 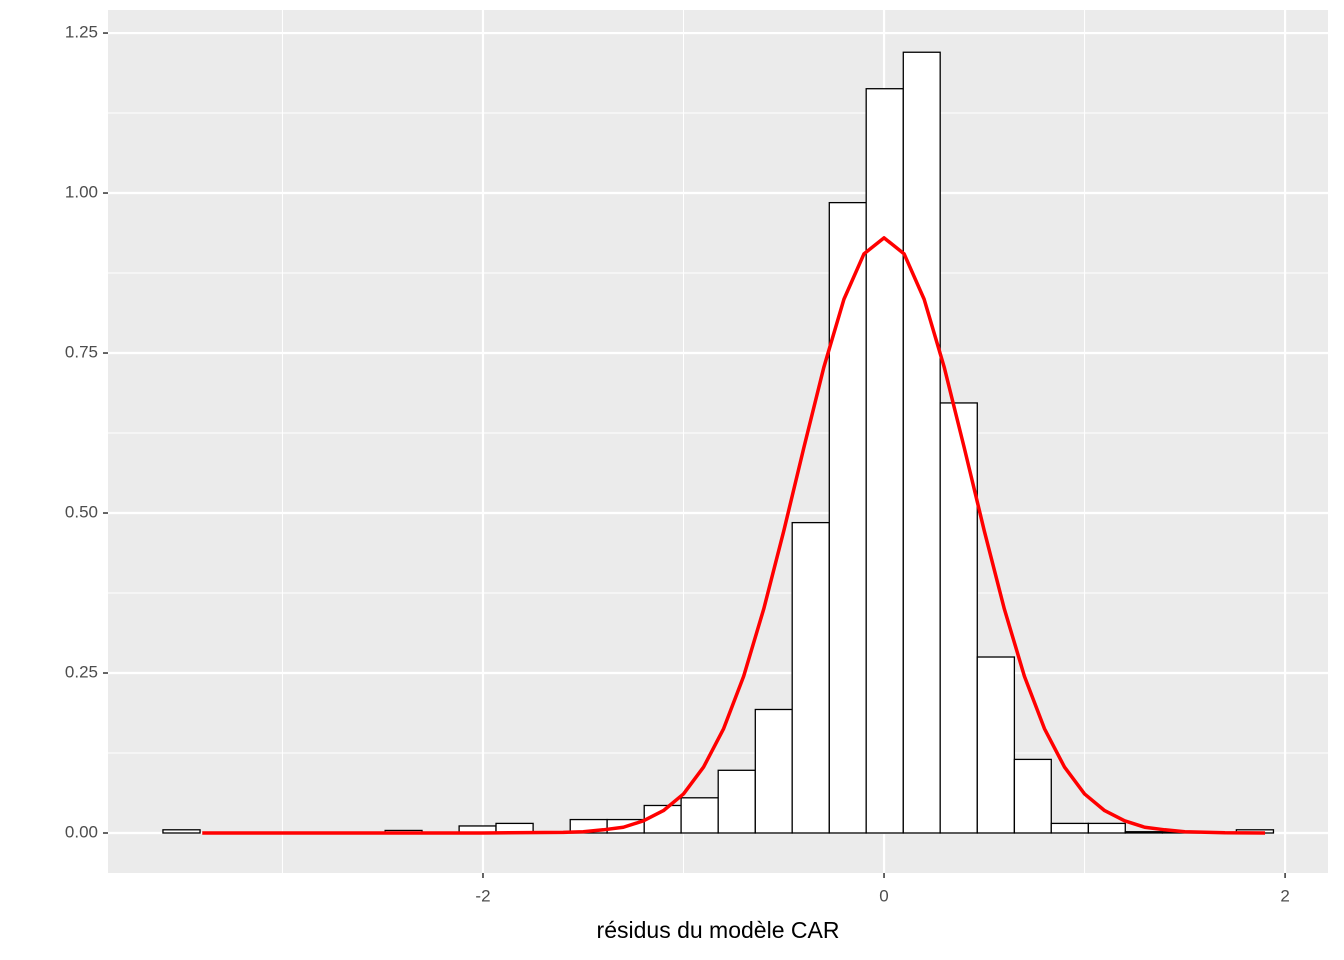 What do you see at coordinates (482, 895) in the screenshot?
I see `x-tick-label: -2` at bounding box center [482, 895].